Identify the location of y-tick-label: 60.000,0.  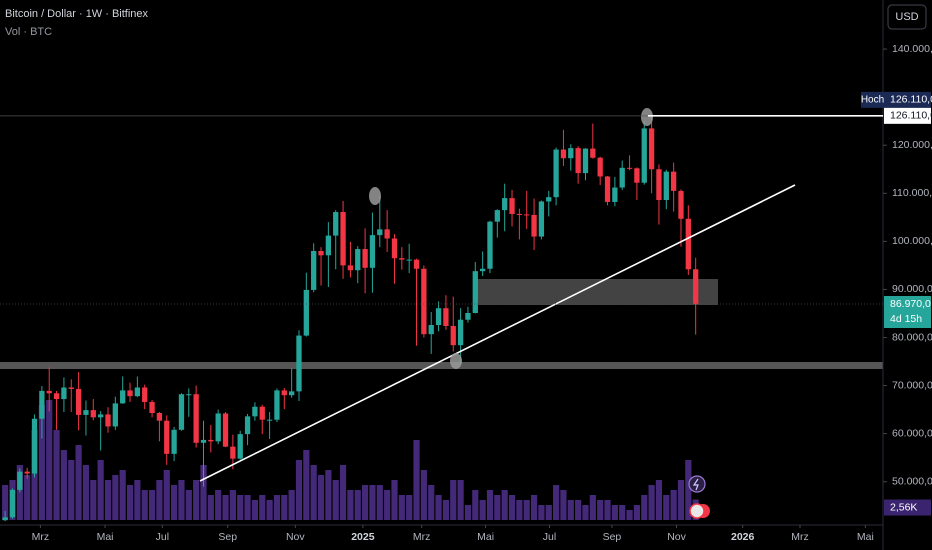
(912, 433).